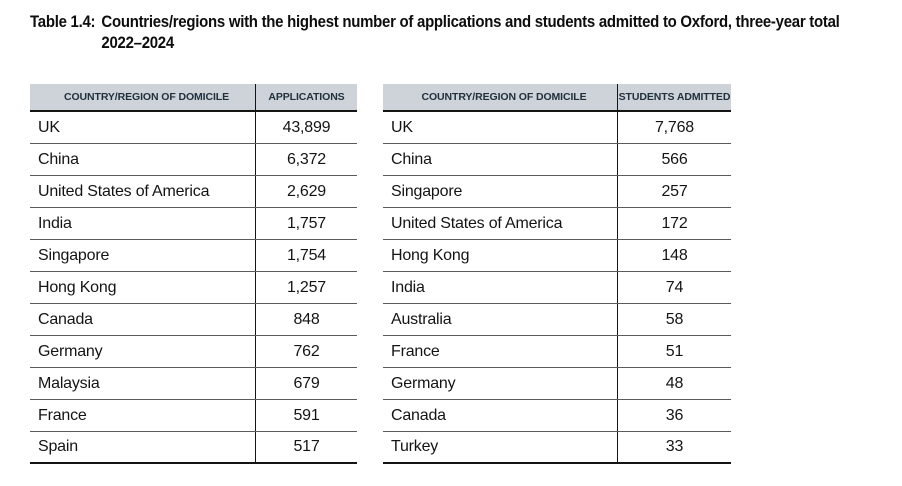 This screenshot has width=902, height=486. Describe the element at coordinates (306, 351) in the screenshot. I see `value-cell: 762` at that location.